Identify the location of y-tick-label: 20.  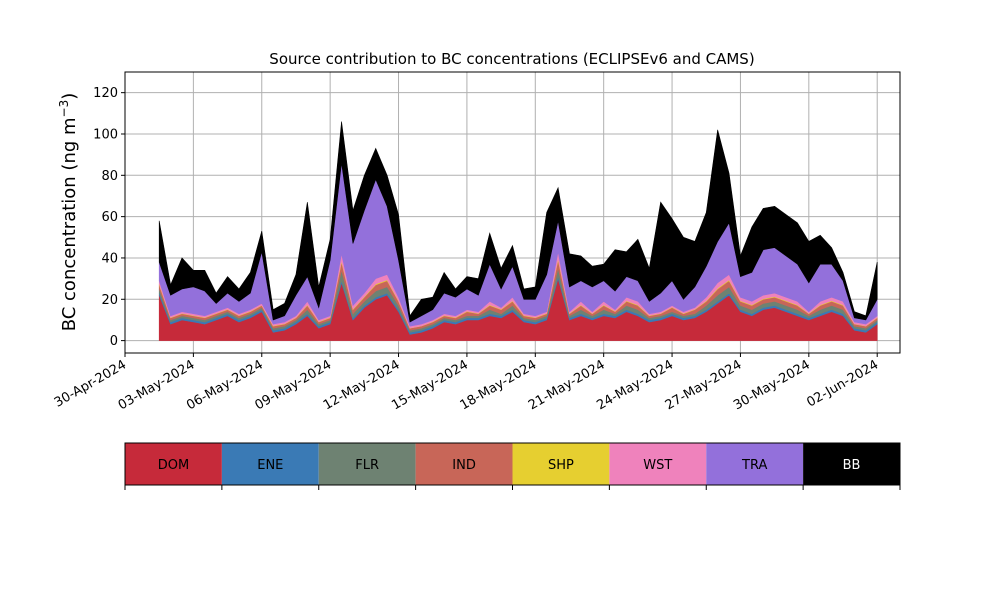
(109, 300).